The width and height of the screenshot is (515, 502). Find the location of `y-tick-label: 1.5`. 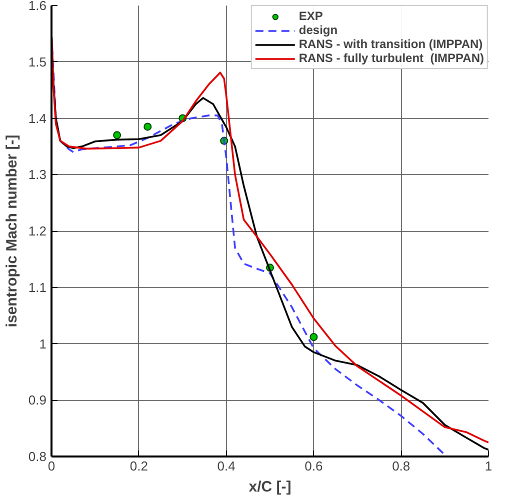

y-tick-label: 1.5 is located at coordinates (37, 62).